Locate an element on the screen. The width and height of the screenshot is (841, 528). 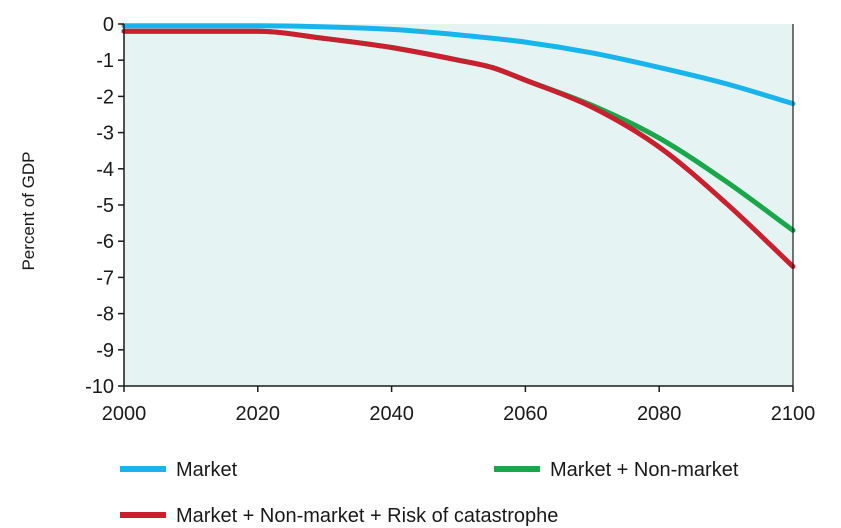
y-tick-label: -6 is located at coordinates (105, 242).